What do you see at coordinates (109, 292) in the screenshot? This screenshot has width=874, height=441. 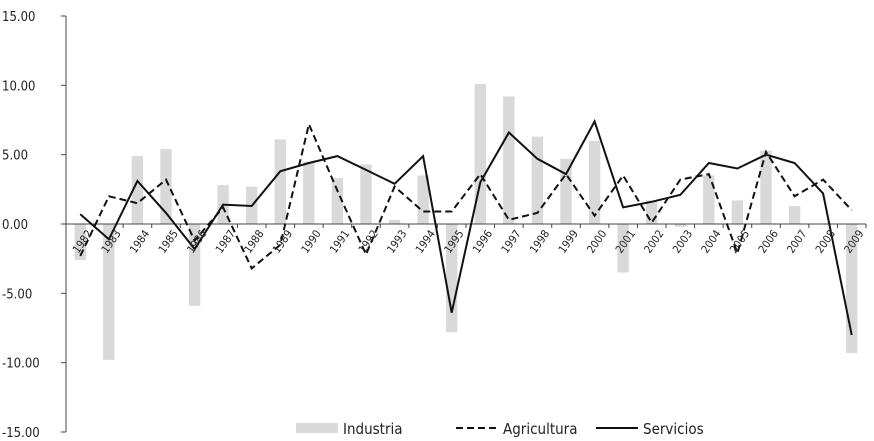 I see `bar-industria-1983` at bounding box center [109, 292].